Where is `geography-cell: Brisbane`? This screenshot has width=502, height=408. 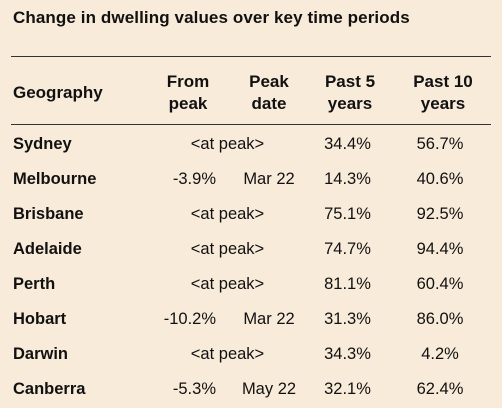
geography-cell: Brisbane is located at coordinates (48, 214).